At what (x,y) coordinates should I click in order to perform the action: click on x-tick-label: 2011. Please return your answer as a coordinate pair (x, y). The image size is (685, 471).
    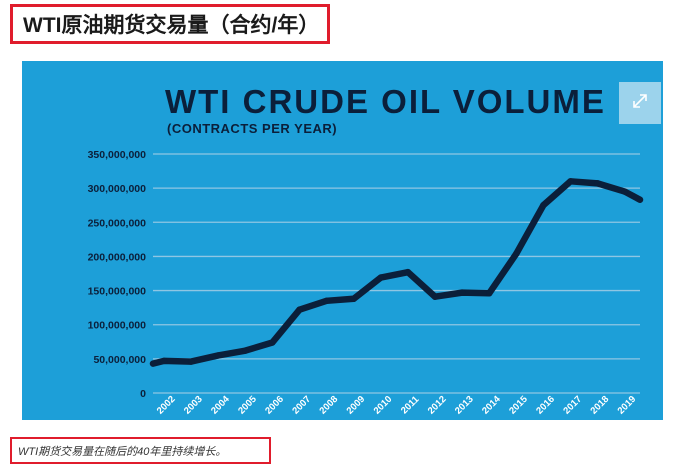
    Looking at the image, I should click on (410, 405).